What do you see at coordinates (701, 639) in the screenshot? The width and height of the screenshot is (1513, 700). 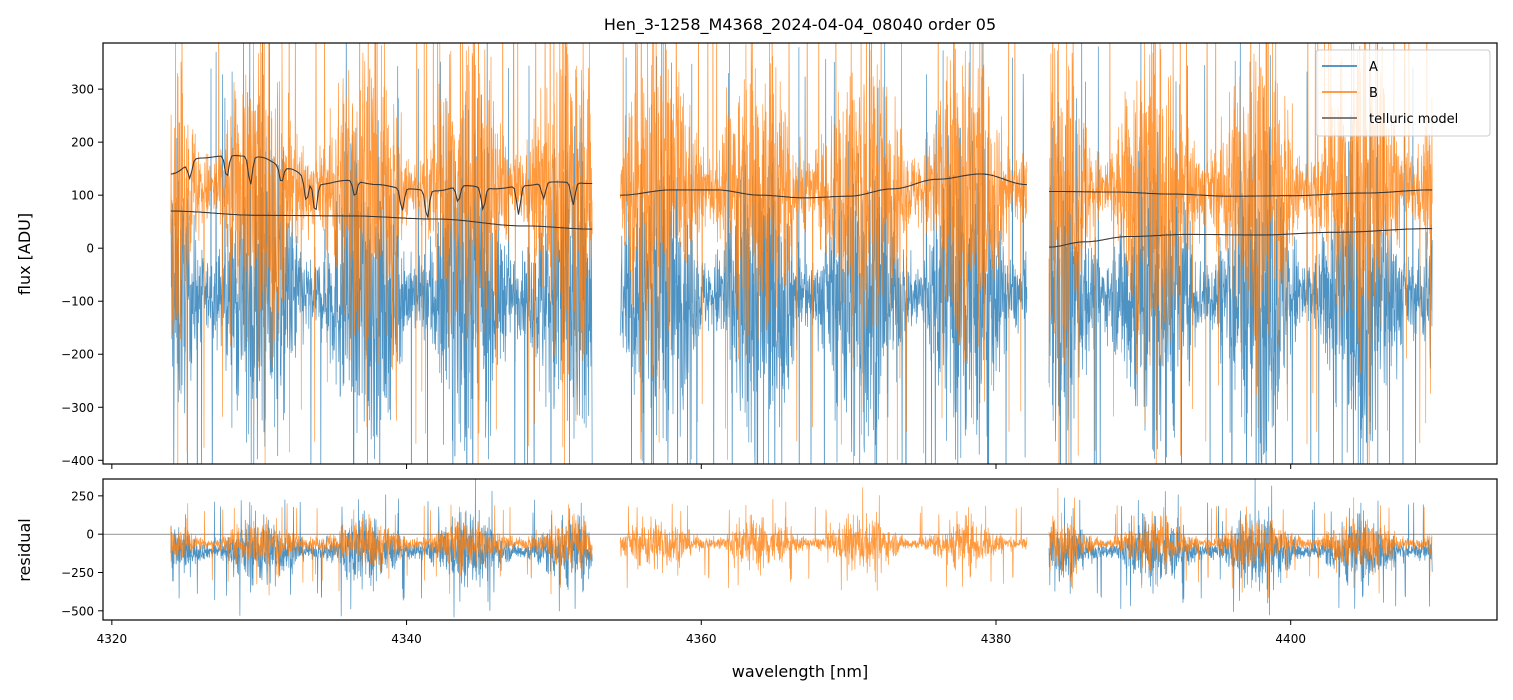 I see `xtick-label: 4360` at bounding box center [701, 639].